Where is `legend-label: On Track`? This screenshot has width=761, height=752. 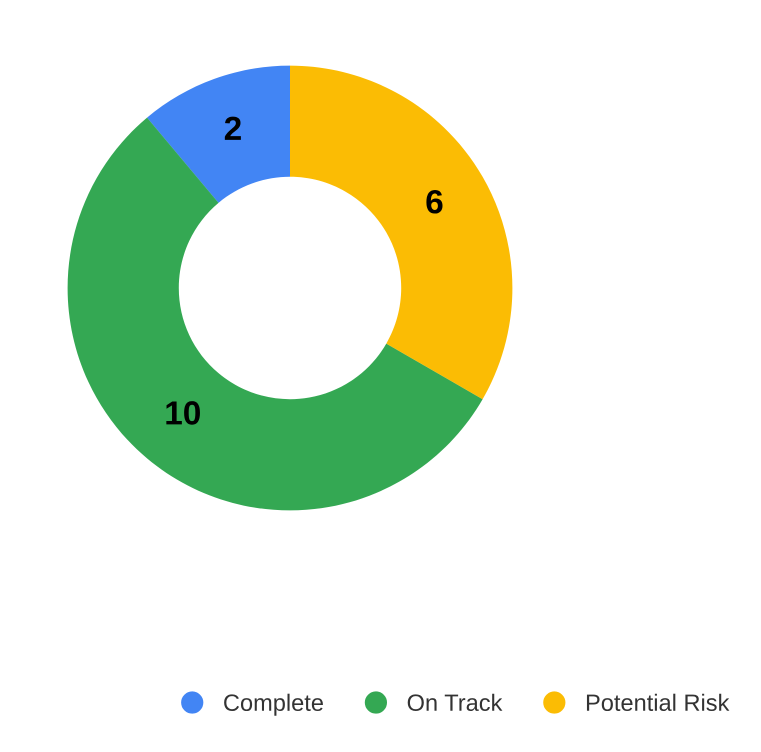 legend-label: On Track is located at coordinates (455, 703).